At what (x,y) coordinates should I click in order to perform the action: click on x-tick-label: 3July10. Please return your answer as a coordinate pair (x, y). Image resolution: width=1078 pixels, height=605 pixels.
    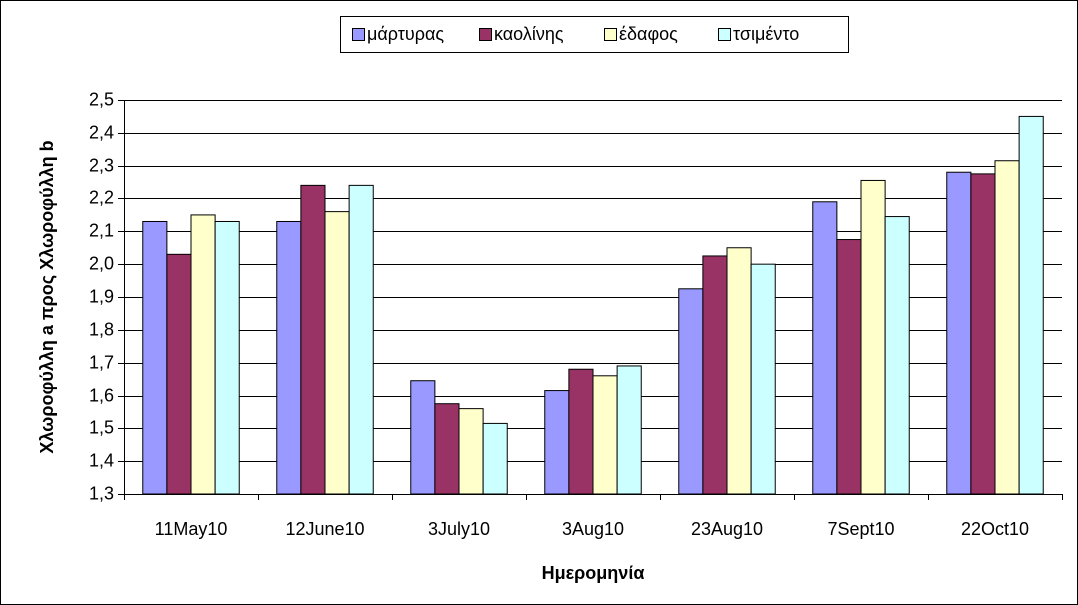
    Looking at the image, I should click on (459, 529).